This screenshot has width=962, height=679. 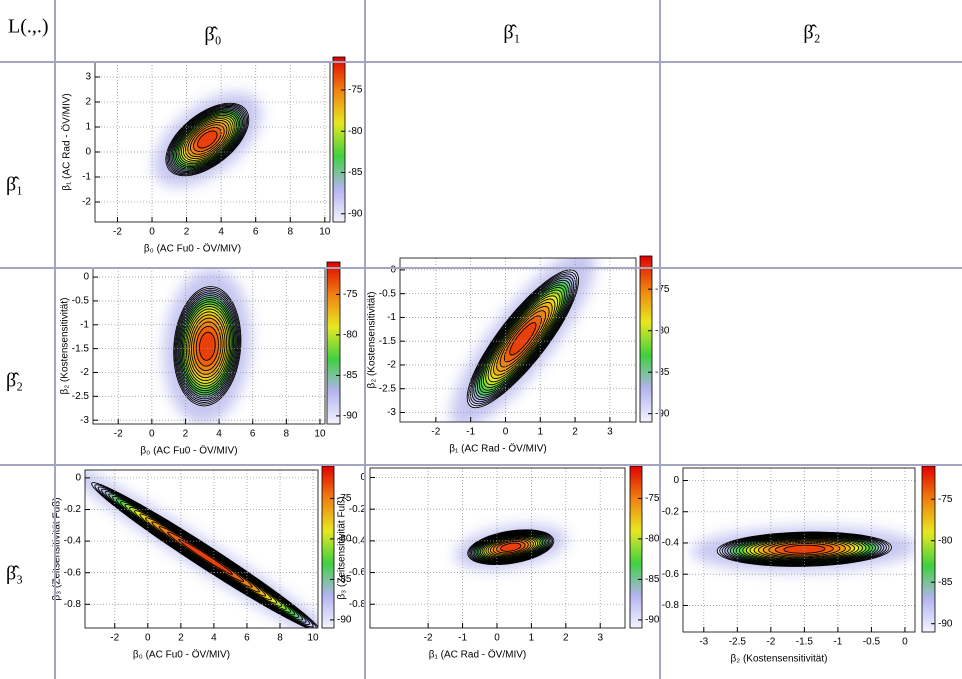 I want to click on x-tick-label: -3, so click(x=703, y=642).